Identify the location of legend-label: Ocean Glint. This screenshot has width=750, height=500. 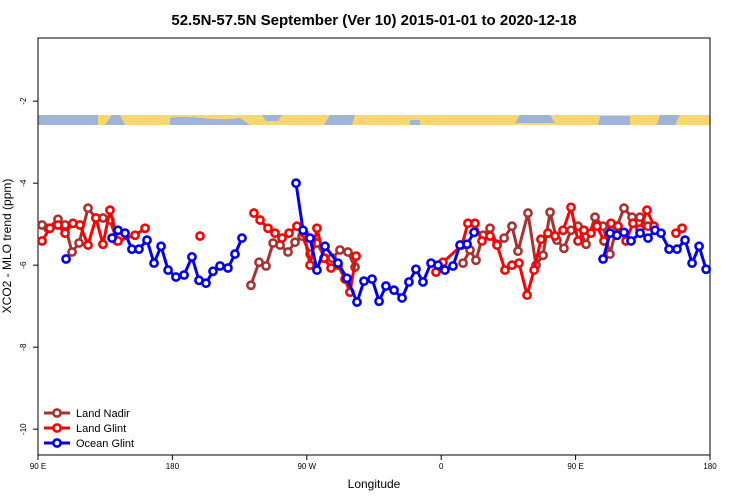
(105, 444).